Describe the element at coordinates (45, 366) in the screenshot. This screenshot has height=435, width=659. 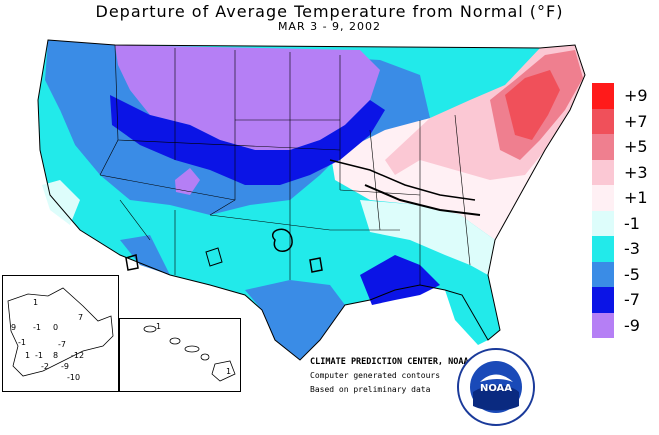
I see `alaska-value: -2` at that location.